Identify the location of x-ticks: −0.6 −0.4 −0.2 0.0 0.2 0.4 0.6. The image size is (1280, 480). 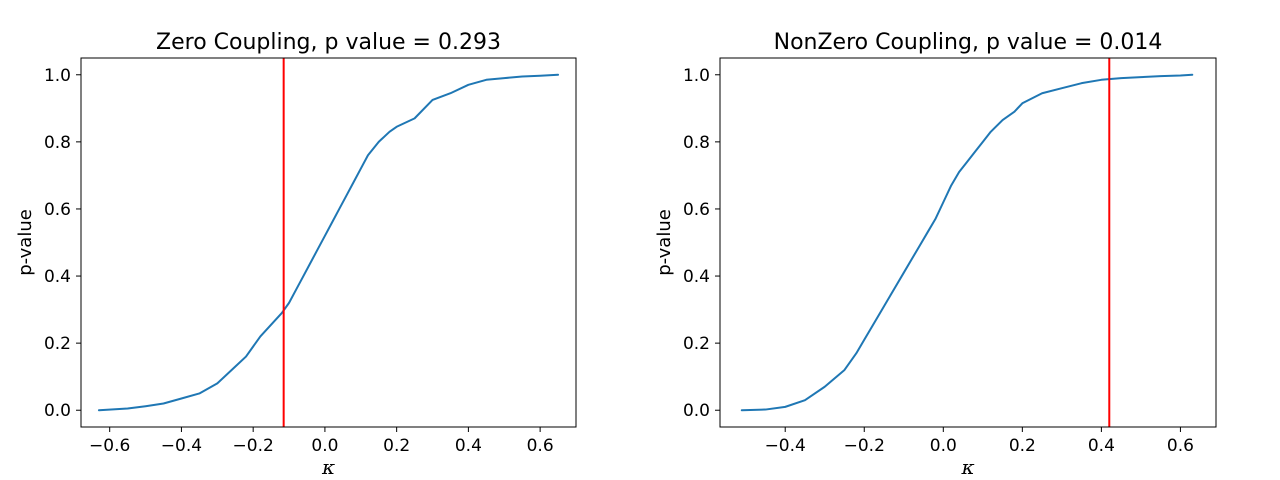
(321, 441).